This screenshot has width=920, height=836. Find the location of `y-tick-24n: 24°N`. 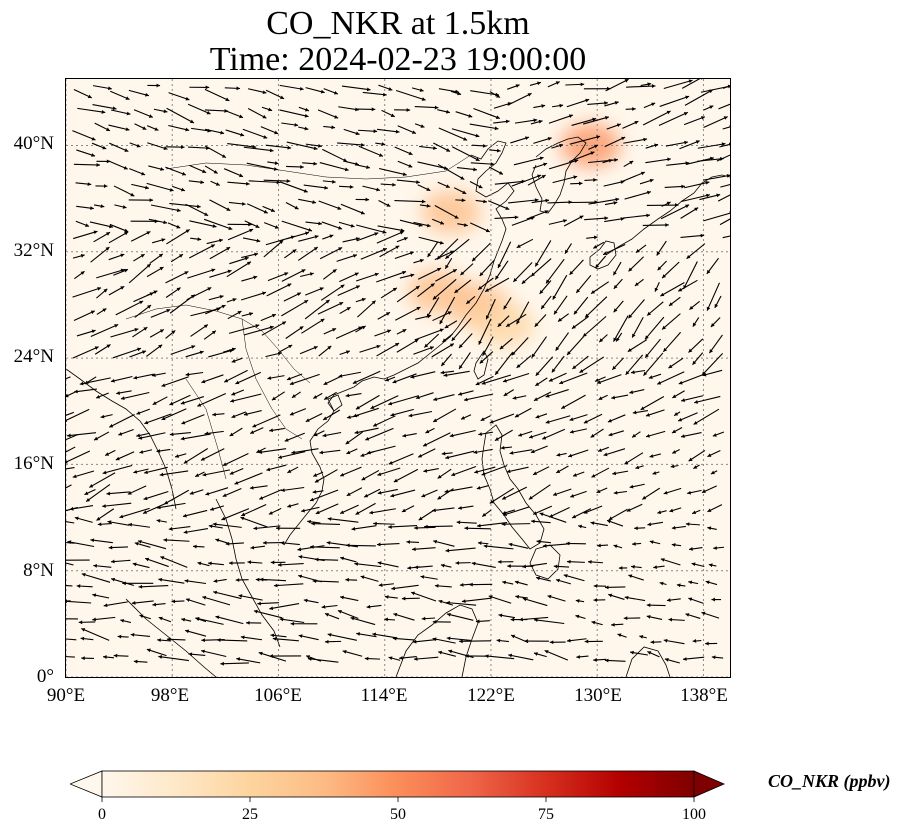

y-tick-24n: 24°N is located at coordinates (33, 356).